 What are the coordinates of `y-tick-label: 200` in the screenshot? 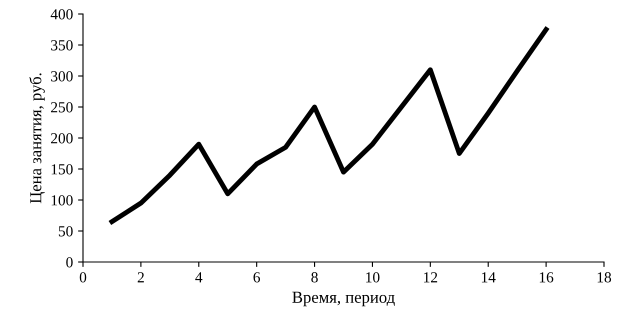 It's located at (62, 138).